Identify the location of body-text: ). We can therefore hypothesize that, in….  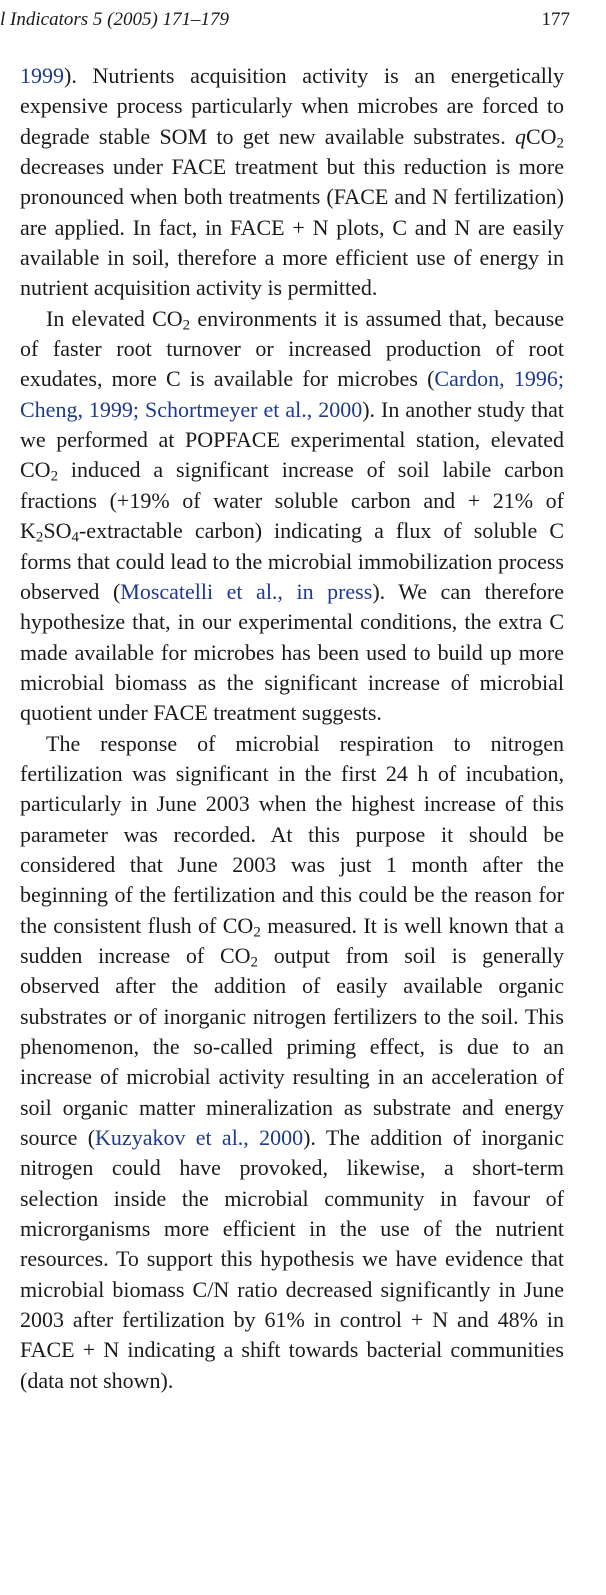
(292, 652).